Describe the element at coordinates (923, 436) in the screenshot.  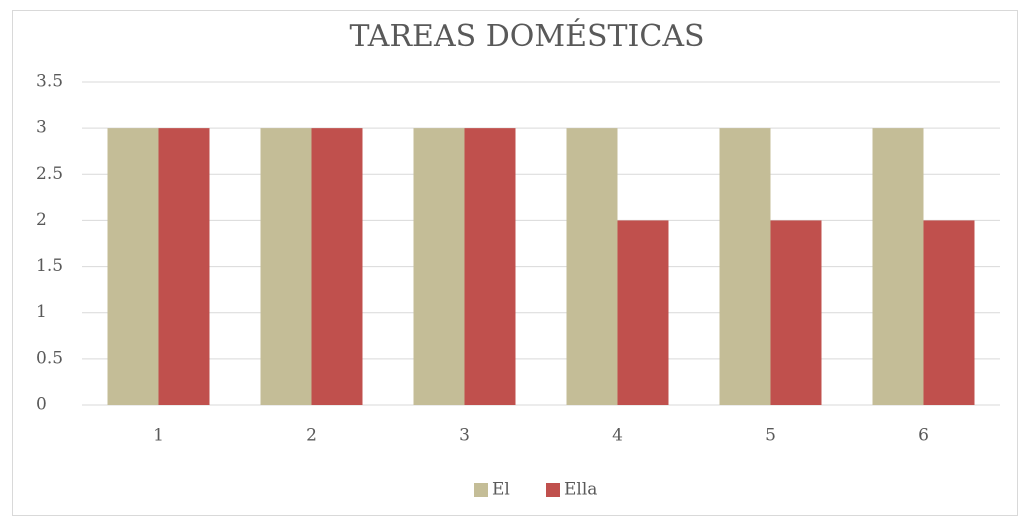
I see `x-tick-label: 6` at that location.